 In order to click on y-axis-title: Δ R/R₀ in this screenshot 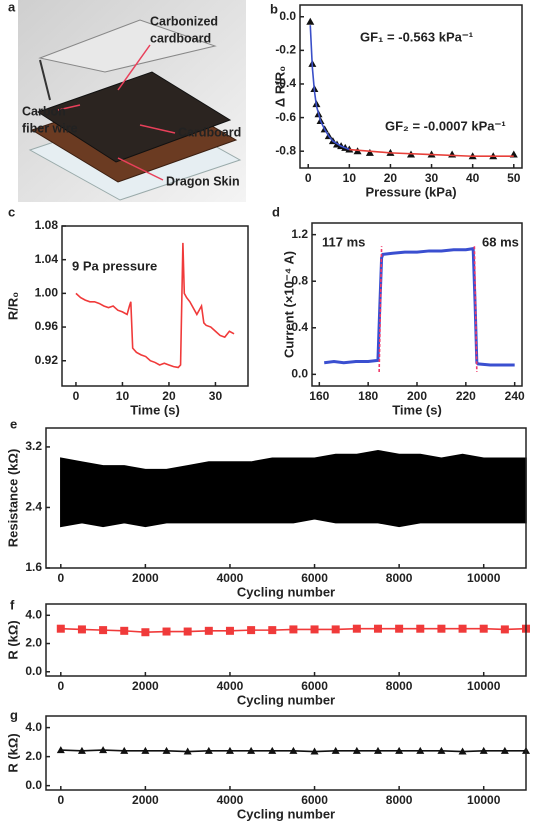, I will do `click(279, 86)`.